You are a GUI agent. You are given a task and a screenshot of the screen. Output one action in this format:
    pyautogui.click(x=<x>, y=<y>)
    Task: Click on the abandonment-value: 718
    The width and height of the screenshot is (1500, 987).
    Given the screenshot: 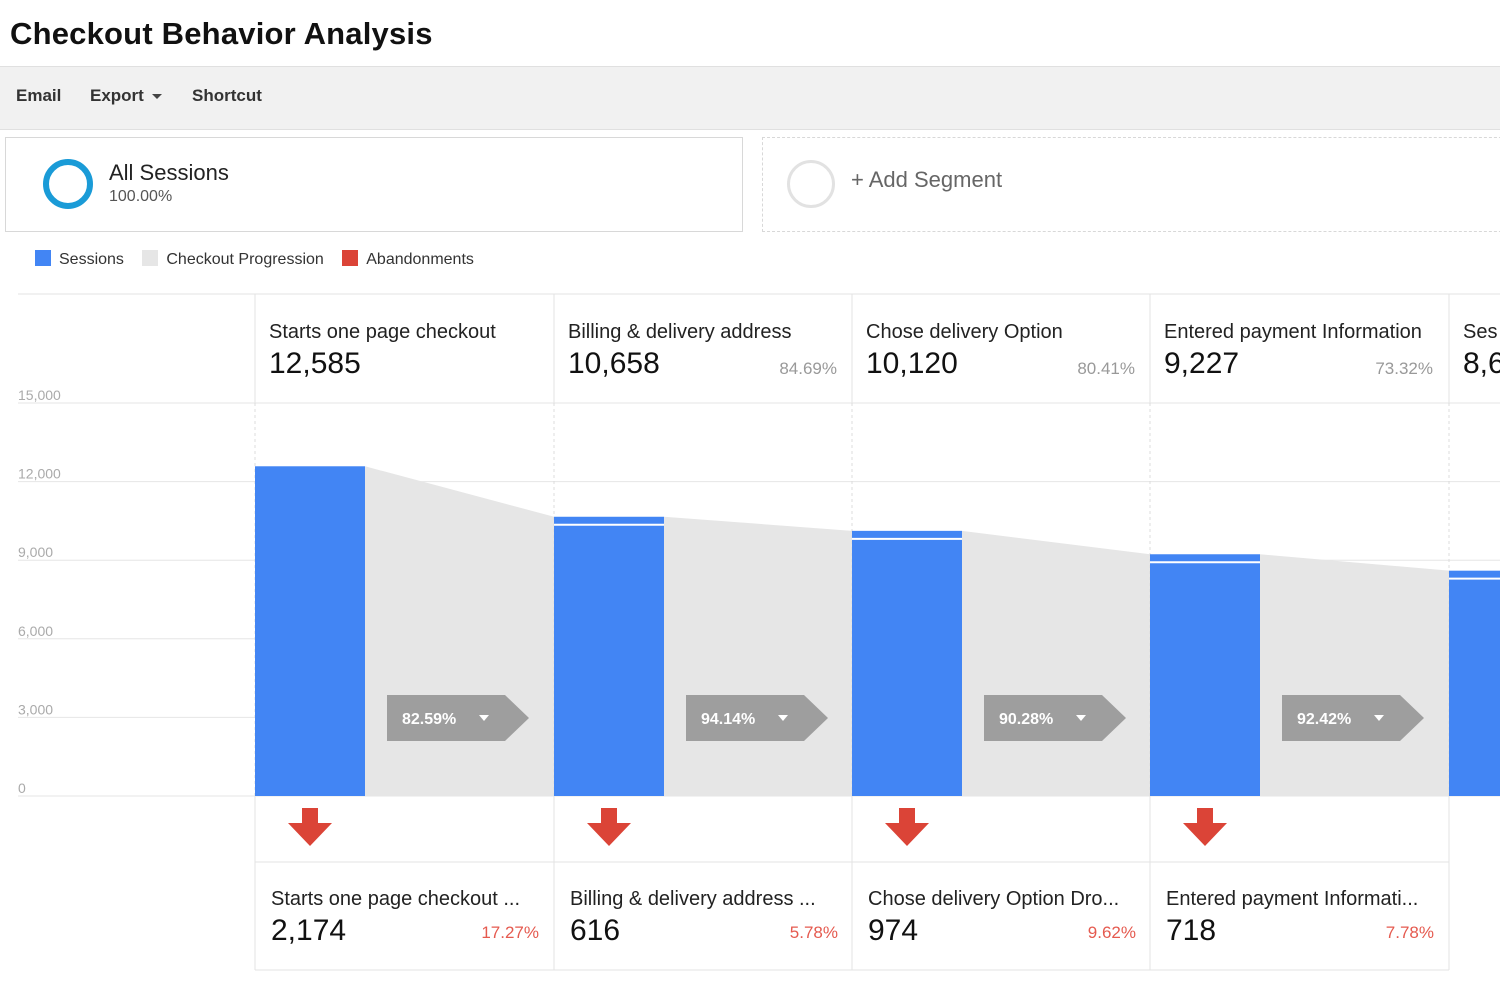 What is the action you would take?
    pyautogui.click(x=1191, y=930)
    